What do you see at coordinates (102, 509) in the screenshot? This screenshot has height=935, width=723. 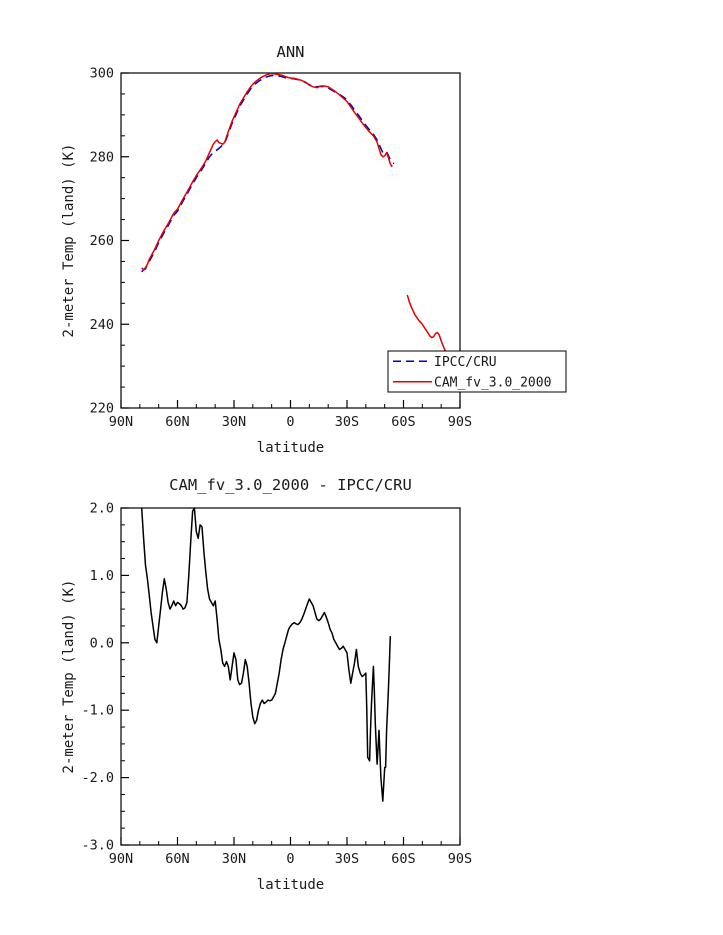 I see `y-tick-label: 2.0` at bounding box center [102, 509].